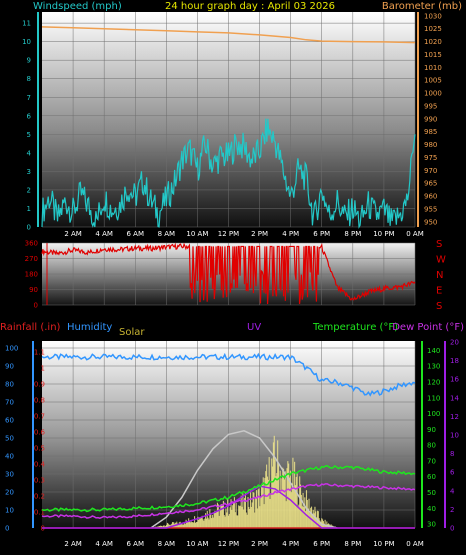  Describe the element at coordinates (439, 306) in the screenshot. I see `compass-label: S` at that location.